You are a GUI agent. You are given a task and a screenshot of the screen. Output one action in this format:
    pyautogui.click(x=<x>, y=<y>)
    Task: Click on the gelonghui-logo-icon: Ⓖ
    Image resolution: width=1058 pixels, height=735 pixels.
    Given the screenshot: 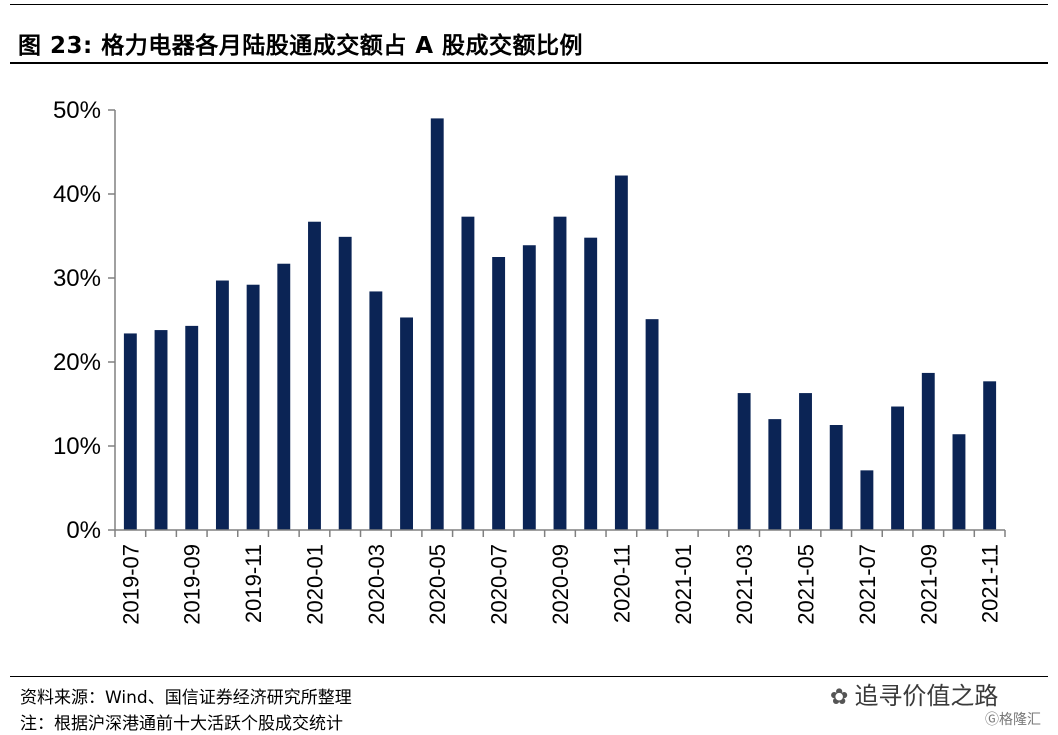 What is the action you would take?
    pyautogui.click(x=992, y=720)
    